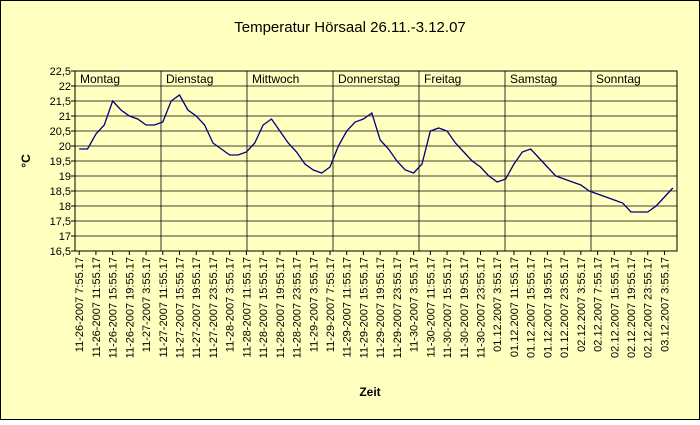 The height and width of the screenshot is (425, 700). I want to click on y-tick-label: 16,5, so click(60, 252).